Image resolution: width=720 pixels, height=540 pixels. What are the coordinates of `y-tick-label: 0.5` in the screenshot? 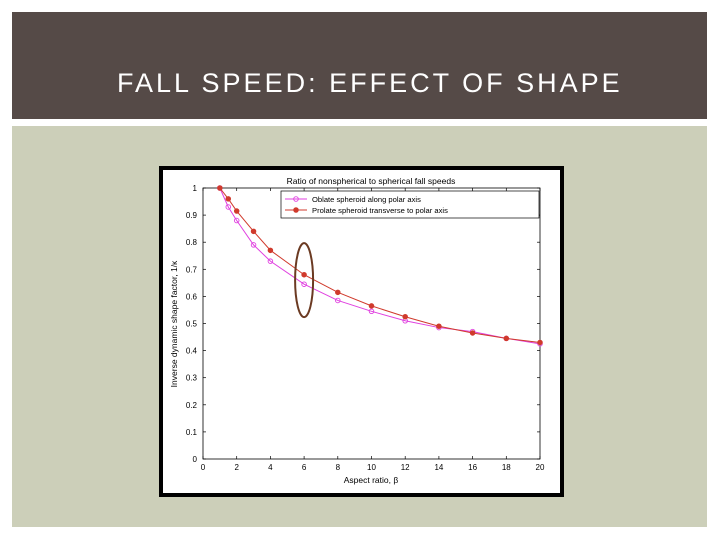 It's located at (192, 324).